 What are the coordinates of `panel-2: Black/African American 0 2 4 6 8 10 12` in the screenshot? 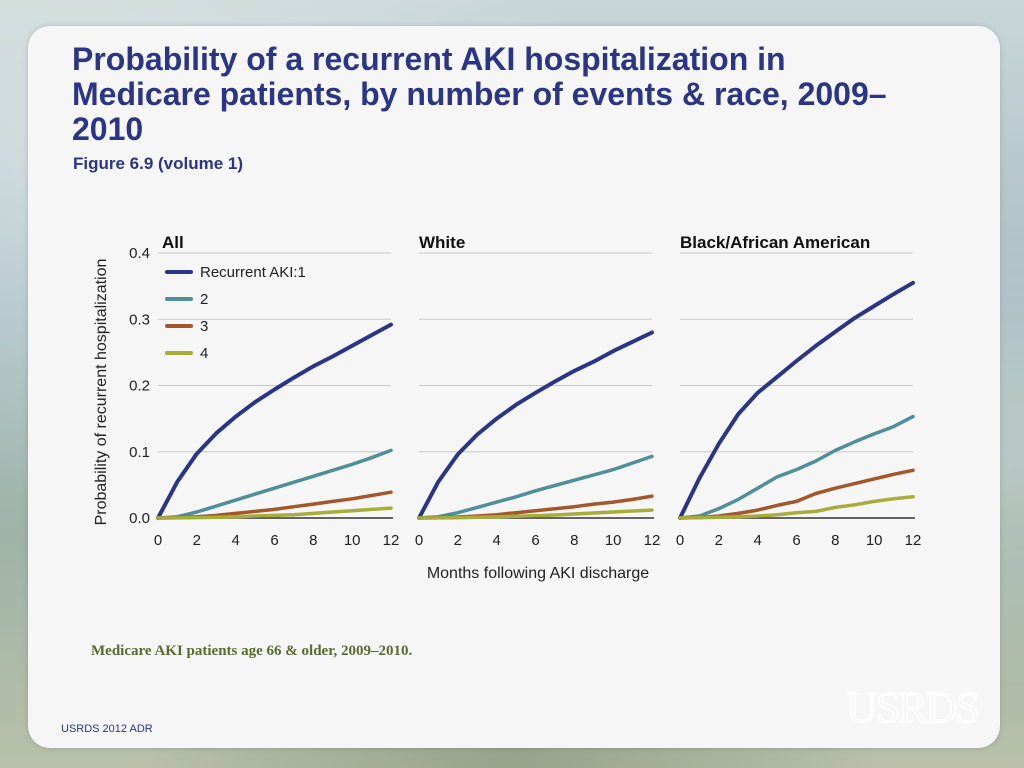 It's located at (799, 391).